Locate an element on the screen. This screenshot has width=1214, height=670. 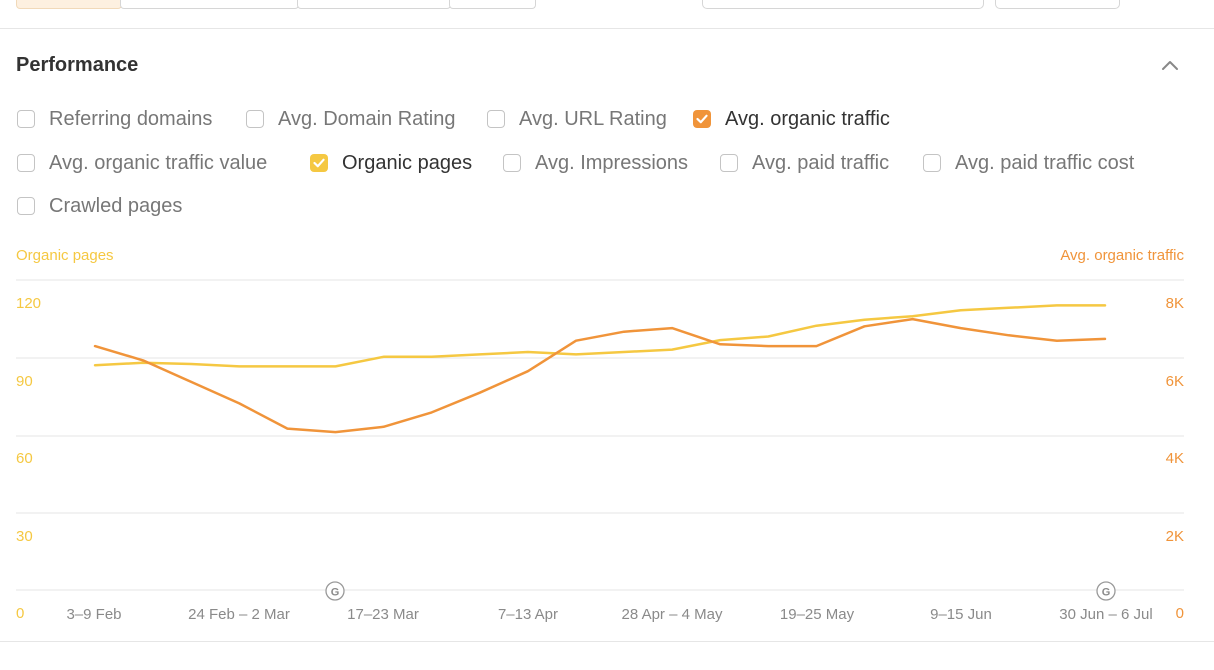
y-left-tick-label: 90 is located at coordinates (24, 381).